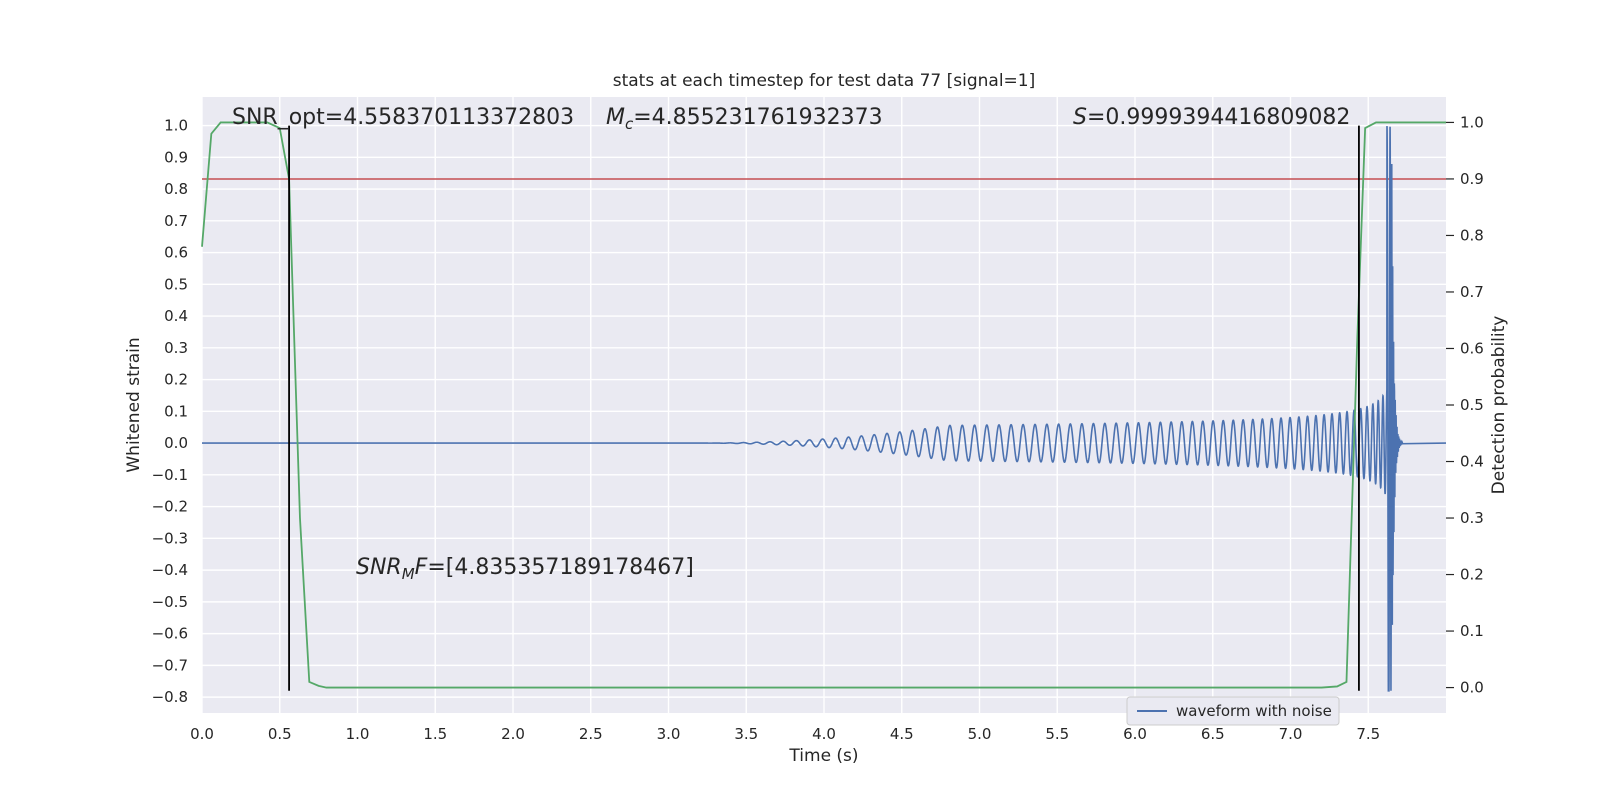 The width and height of the screenshot is (1600, 800). What do you see at coordinates (1472, 235) in the screenshot?
I see `y2-tick-label: 0.8` at bounding box center [1472, 235].